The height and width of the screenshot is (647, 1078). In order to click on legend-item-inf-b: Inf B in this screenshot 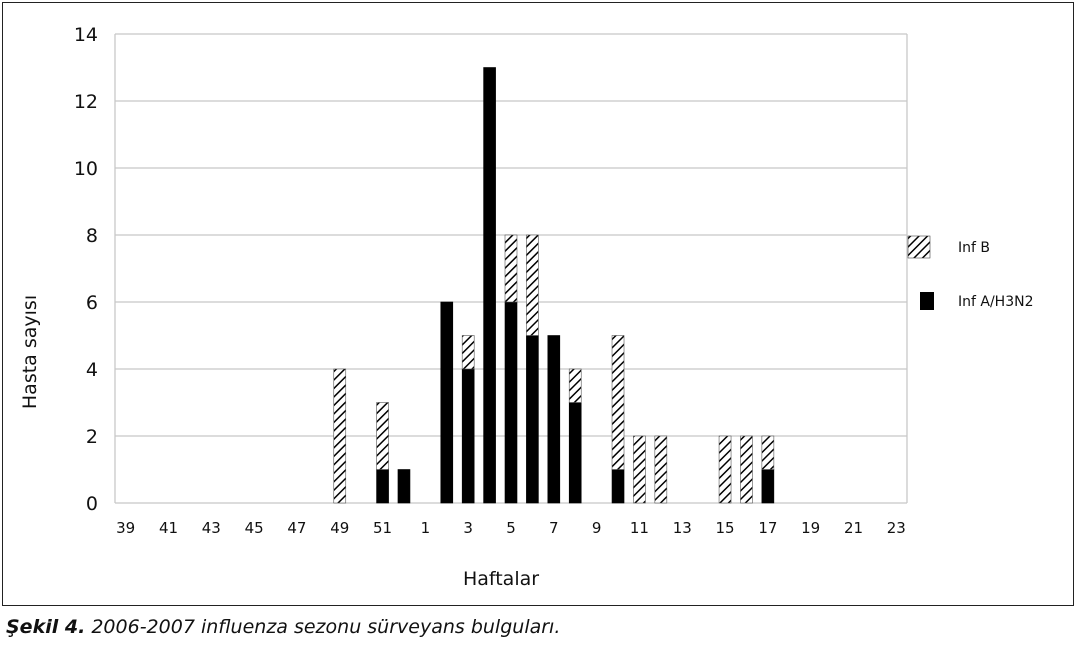, I will do `click(948, 247)`.